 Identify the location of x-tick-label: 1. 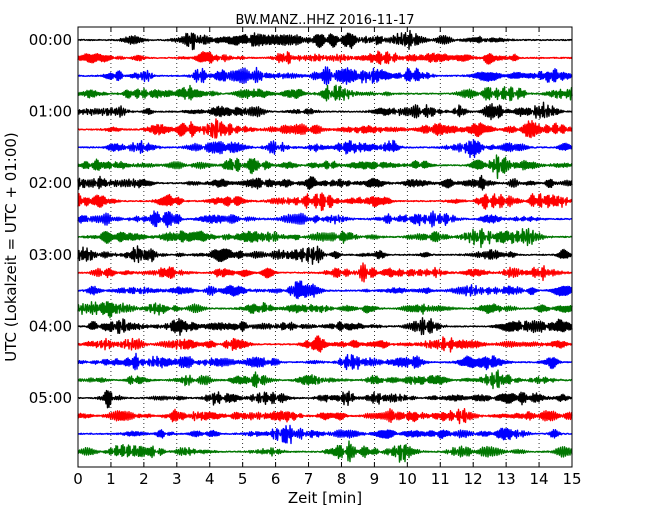
(111, 479).